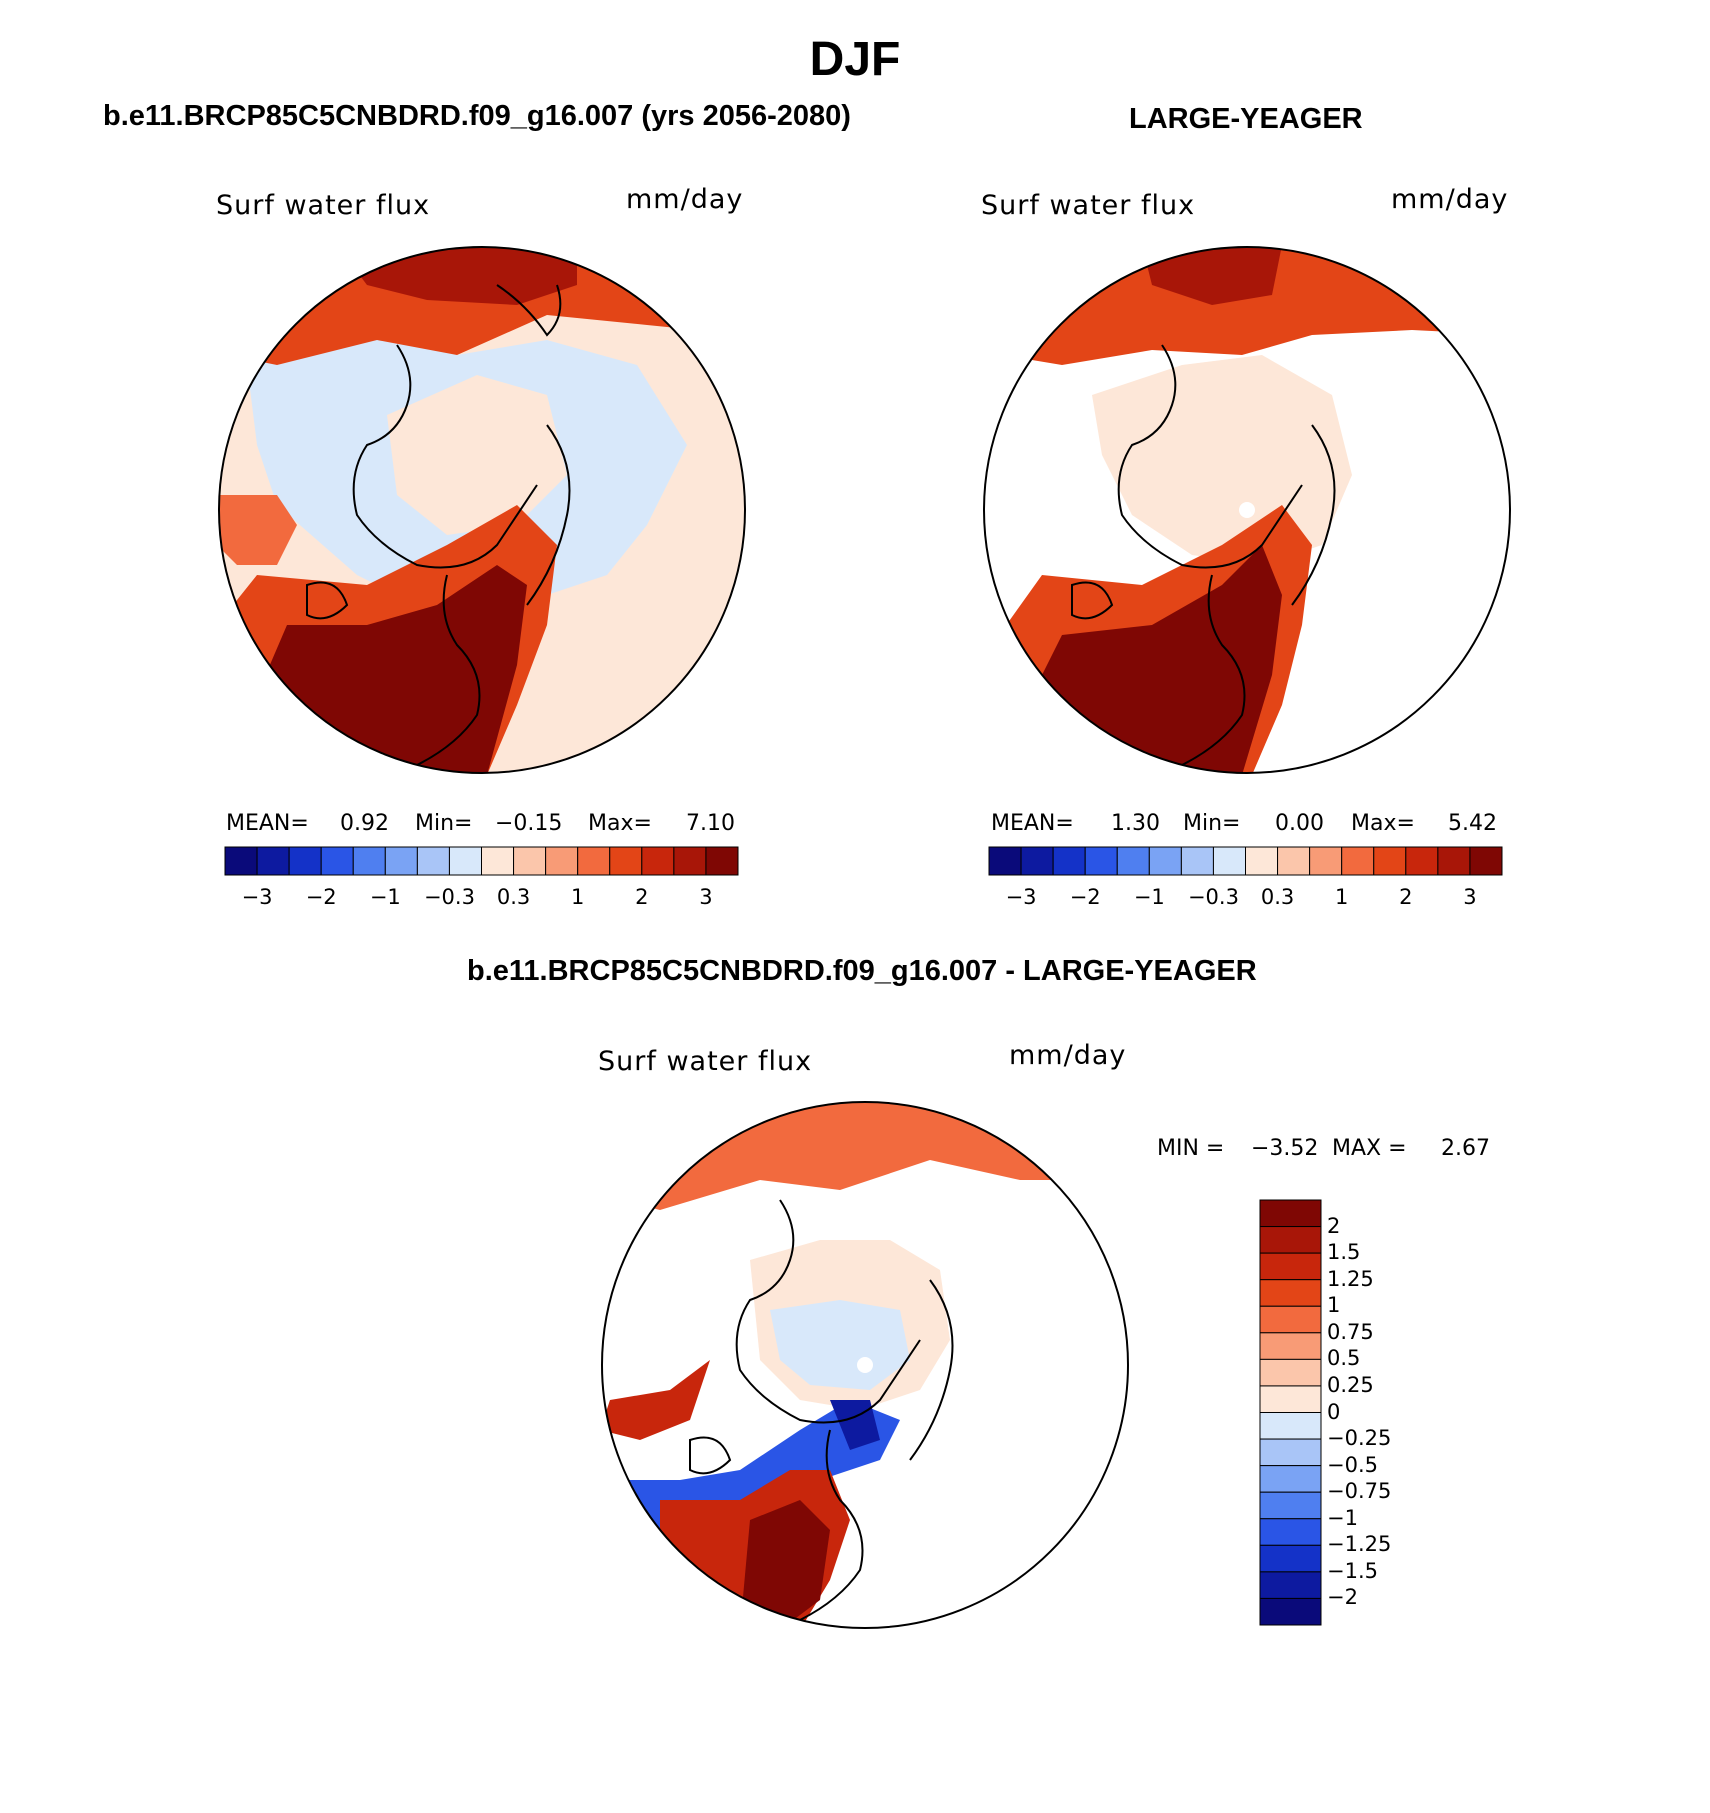 The image size is (1710, 1813). I want to click on left-units-label: mm/day, so click(685, 199).